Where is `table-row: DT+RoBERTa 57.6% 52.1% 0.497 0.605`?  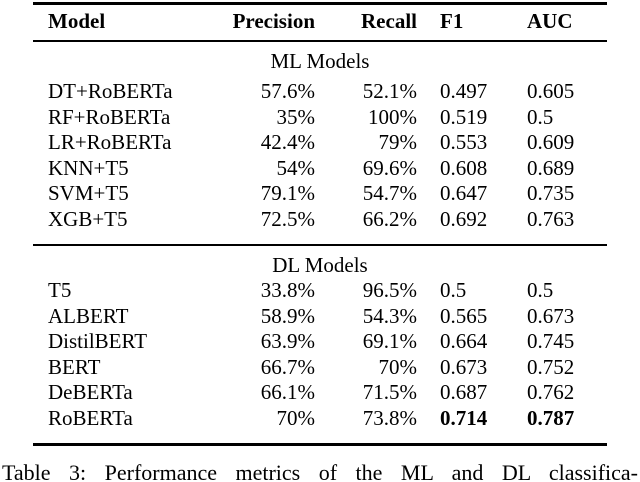 table-row: DT+RoBERTa 57.6% 52.1% 0.497 0.605 is located at coordinates (320, 91).